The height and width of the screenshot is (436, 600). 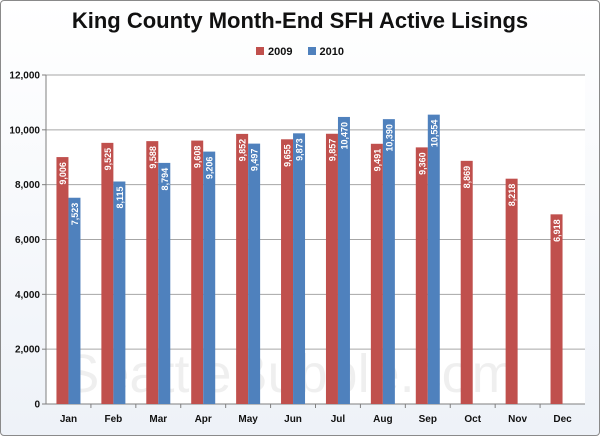 I want to click on legend-item-2009: 2009, so click(x=274, y=52).